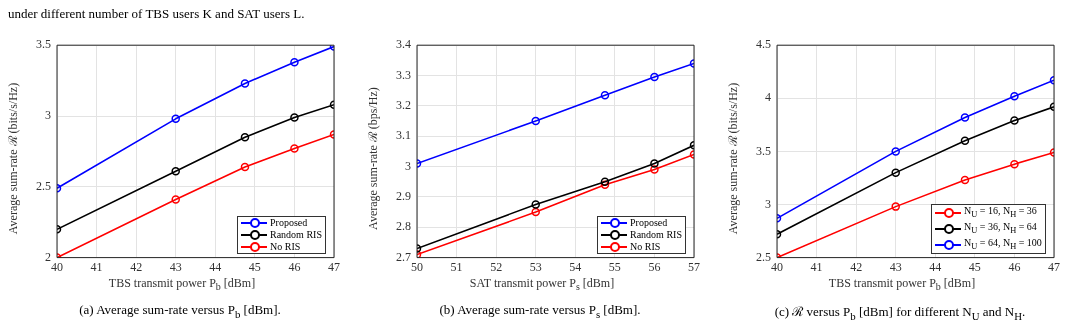 This screenshot has width=1079, height=328. I want to click on text: (c) ℛ versus P$_{b}$ [dBm] for different N$_{U}$ and N$_{H}$., so click(900, 312).